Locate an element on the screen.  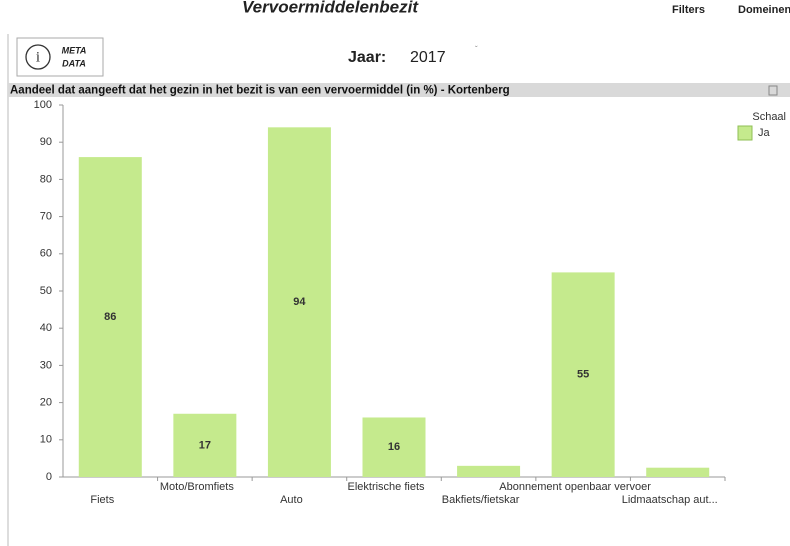
y-tick-label: 30 is located at coordinates (46, 365).